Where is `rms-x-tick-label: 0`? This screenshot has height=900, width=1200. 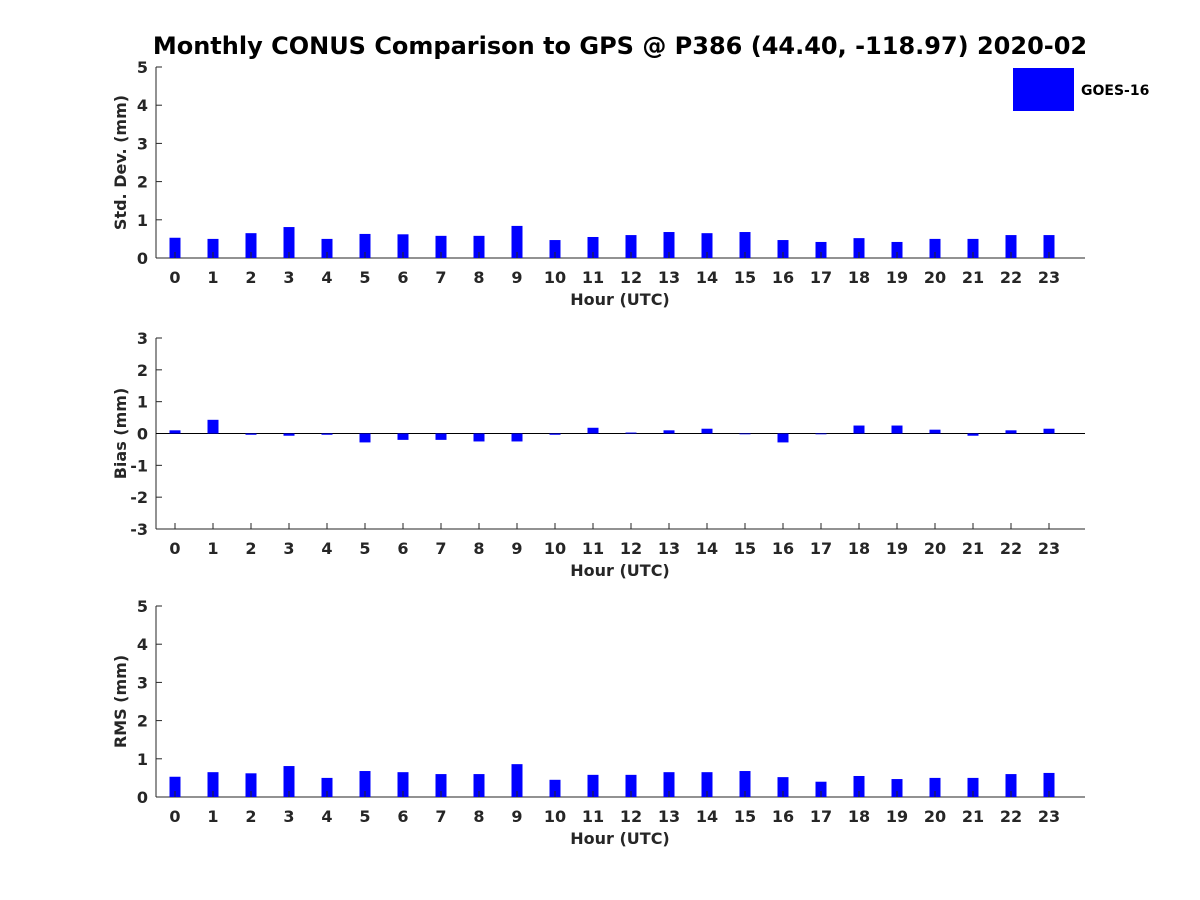 rms-x-tick-label: 0 is located at coordinates (174, 816).